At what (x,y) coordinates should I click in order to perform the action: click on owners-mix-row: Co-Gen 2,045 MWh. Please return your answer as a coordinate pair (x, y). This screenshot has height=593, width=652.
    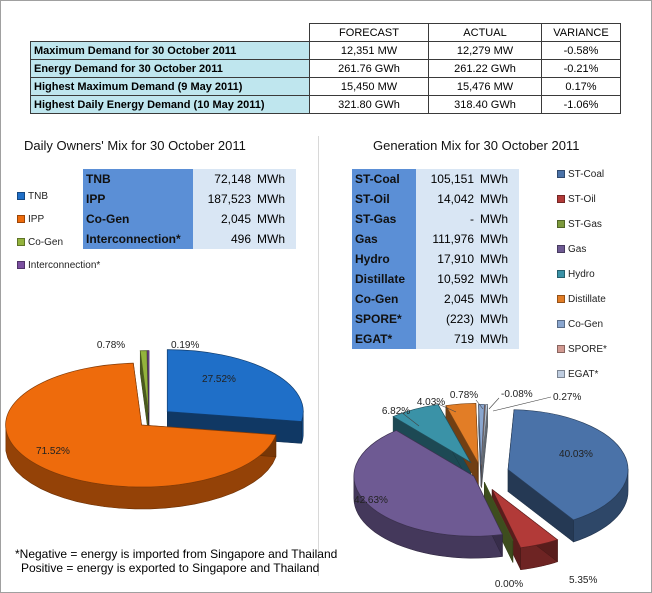
    Looking at the image, I should click on (189, 219).